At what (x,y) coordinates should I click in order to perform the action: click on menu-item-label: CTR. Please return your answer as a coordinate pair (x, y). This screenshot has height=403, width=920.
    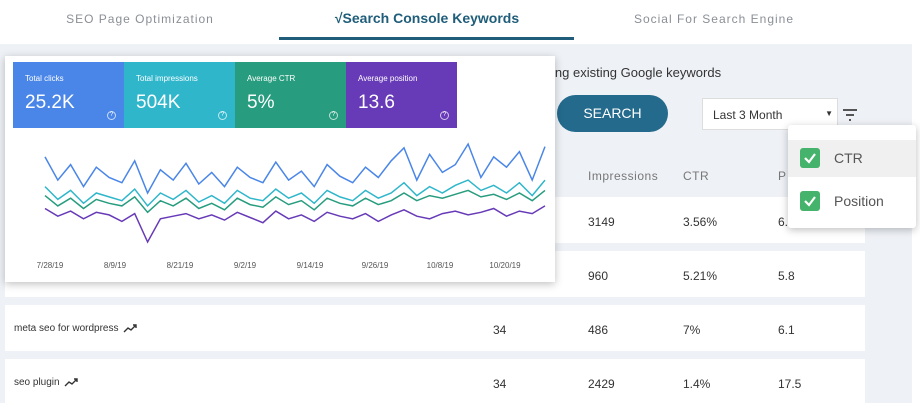
    Looking at the image, I should click on (848, 158).